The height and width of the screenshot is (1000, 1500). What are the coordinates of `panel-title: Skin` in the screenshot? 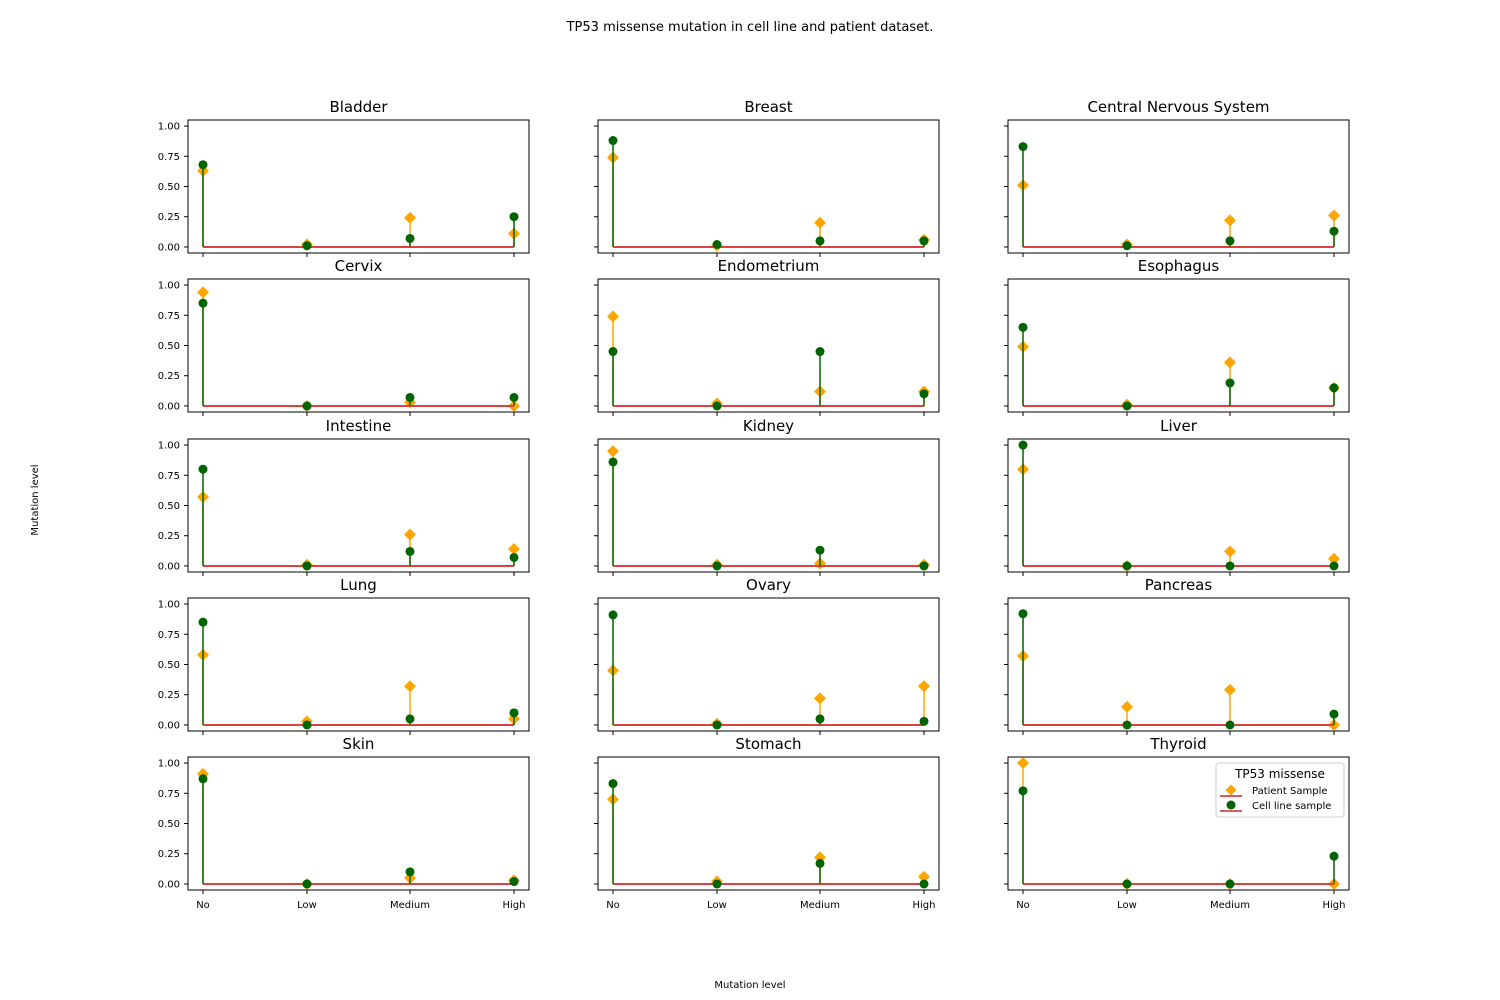 It's located at (359, 744).